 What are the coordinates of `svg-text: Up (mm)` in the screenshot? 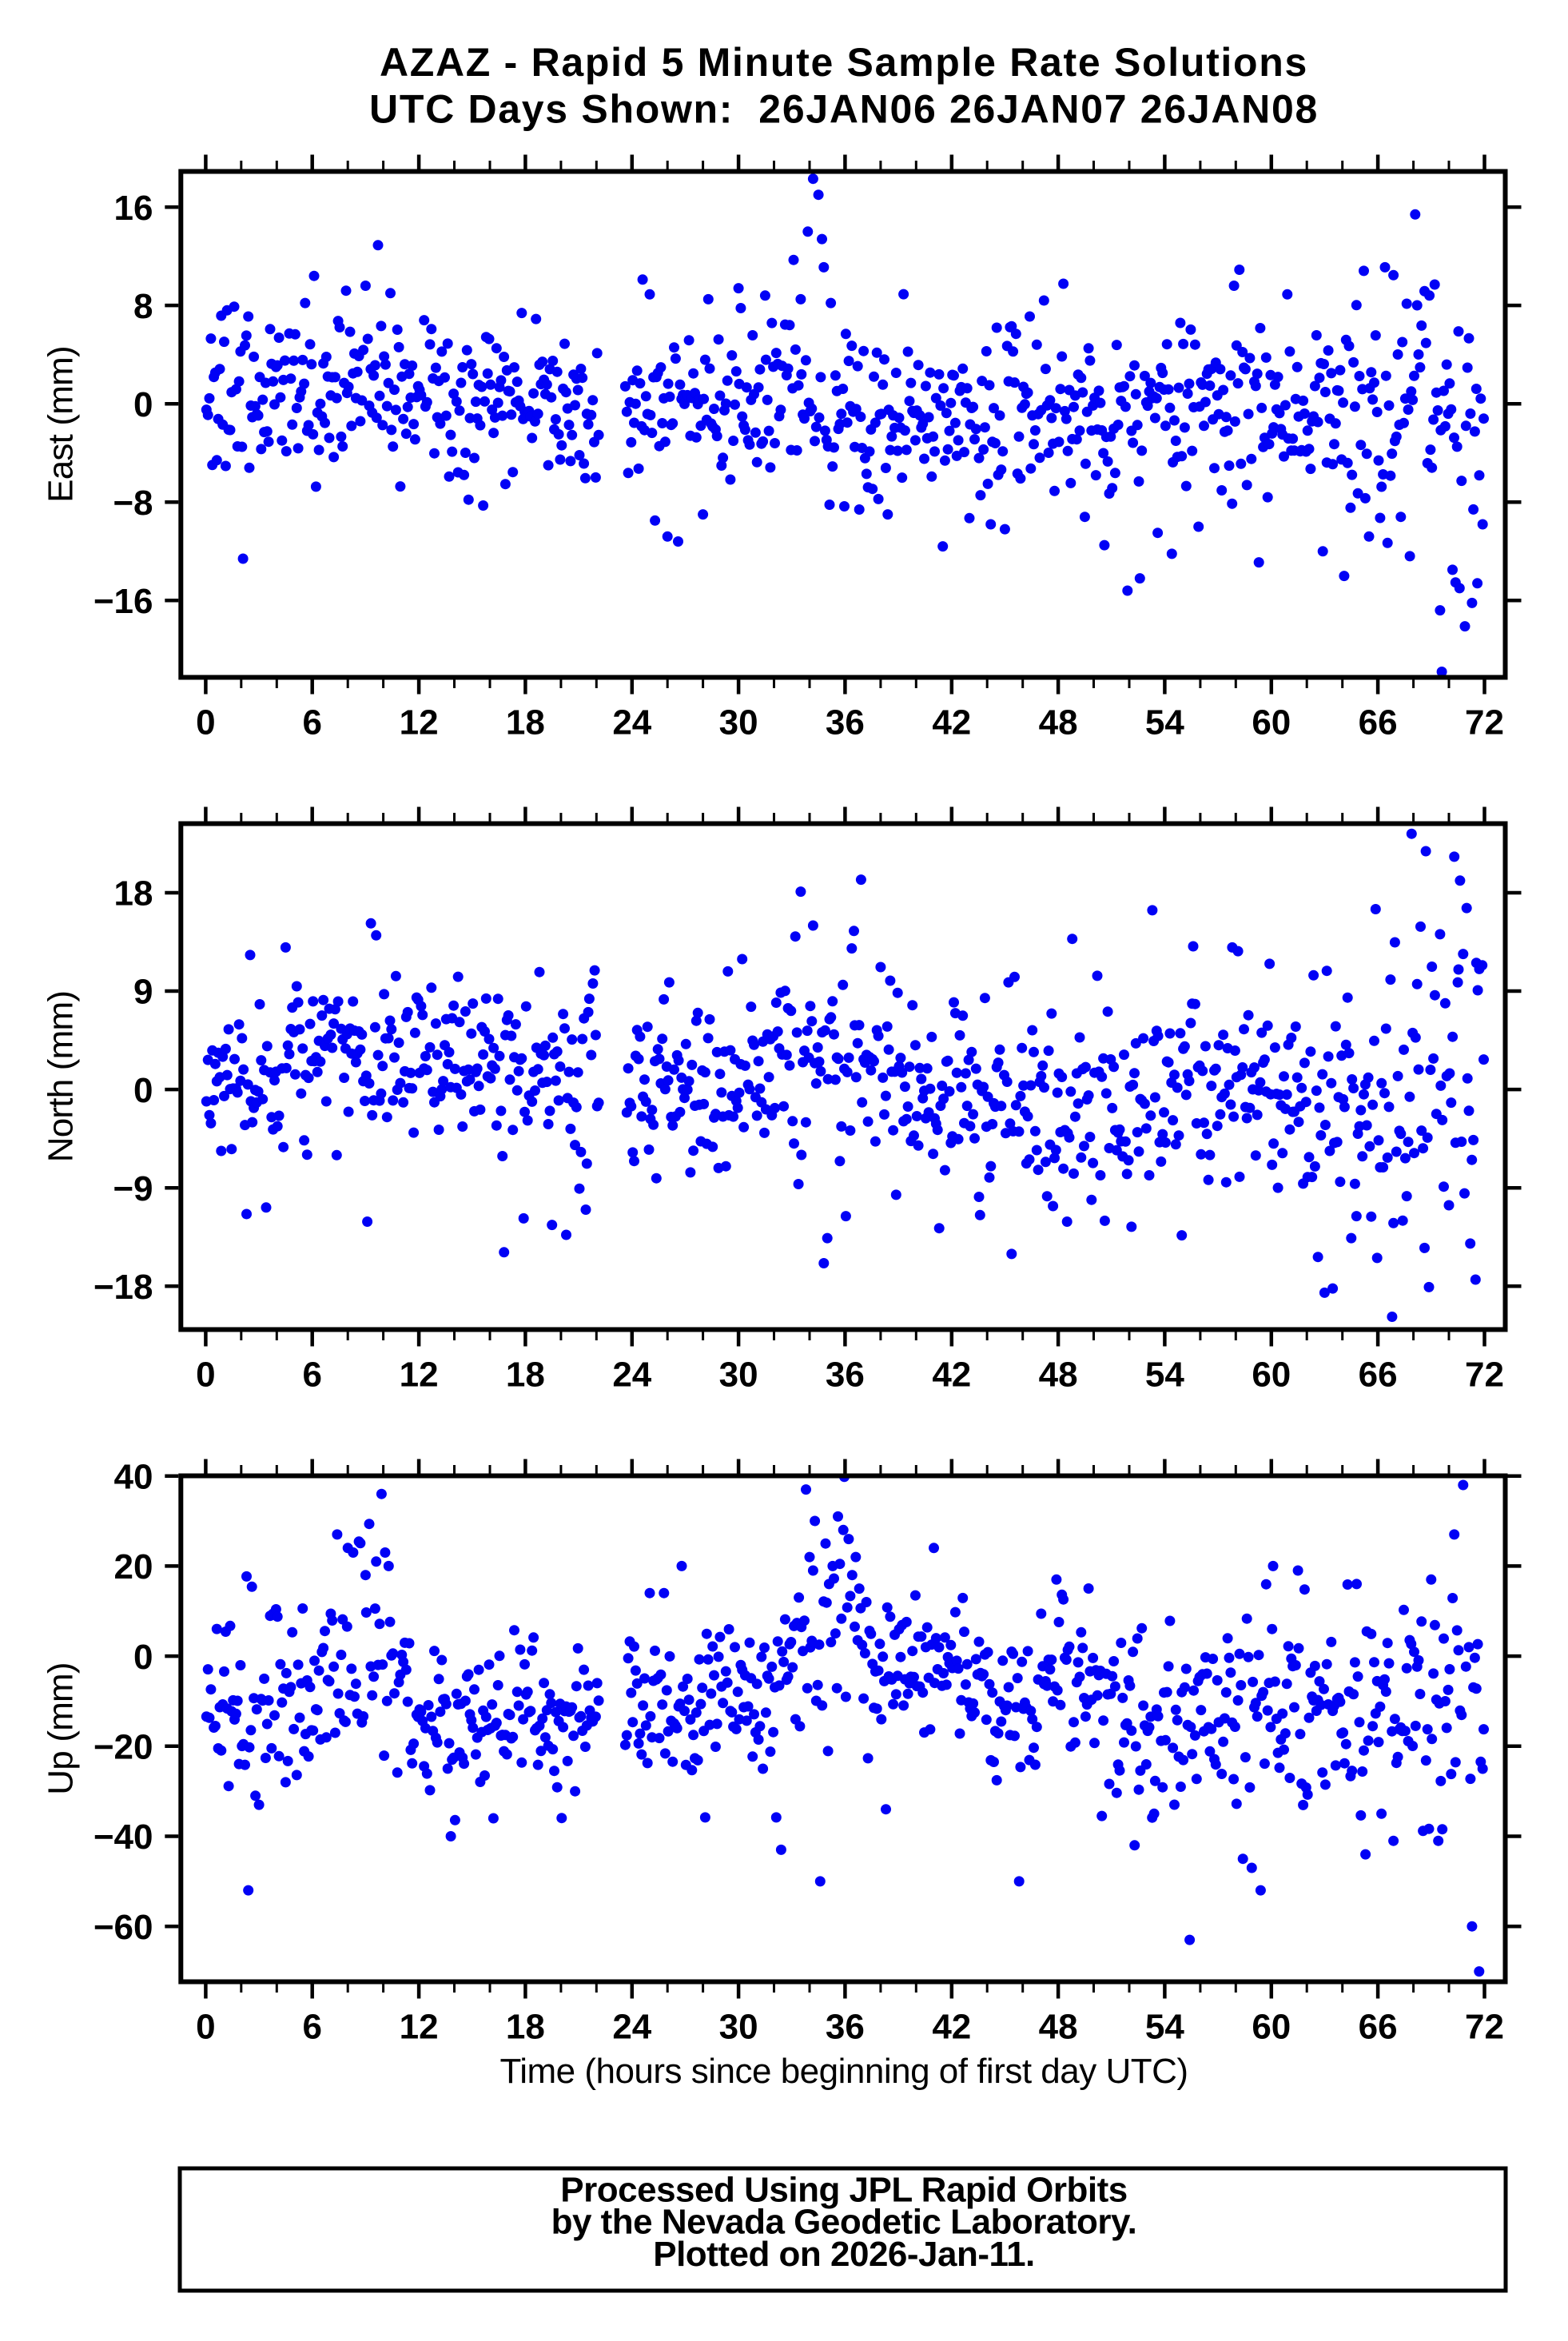 It's located at (61, 1728).